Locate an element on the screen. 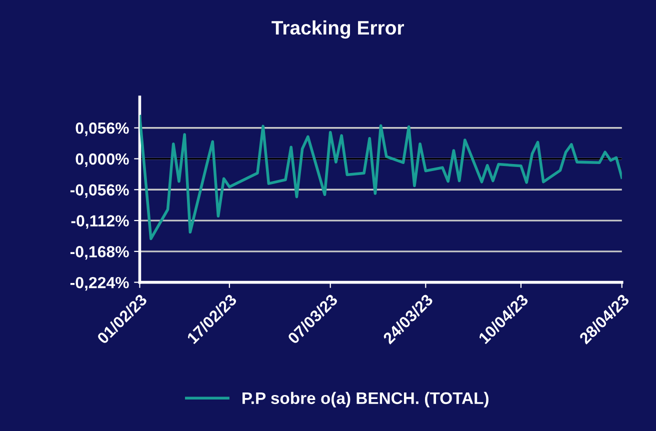 This screenshot has height=431, width=656. y-tick-label: 0,056% is located at coordinates (102, 129).